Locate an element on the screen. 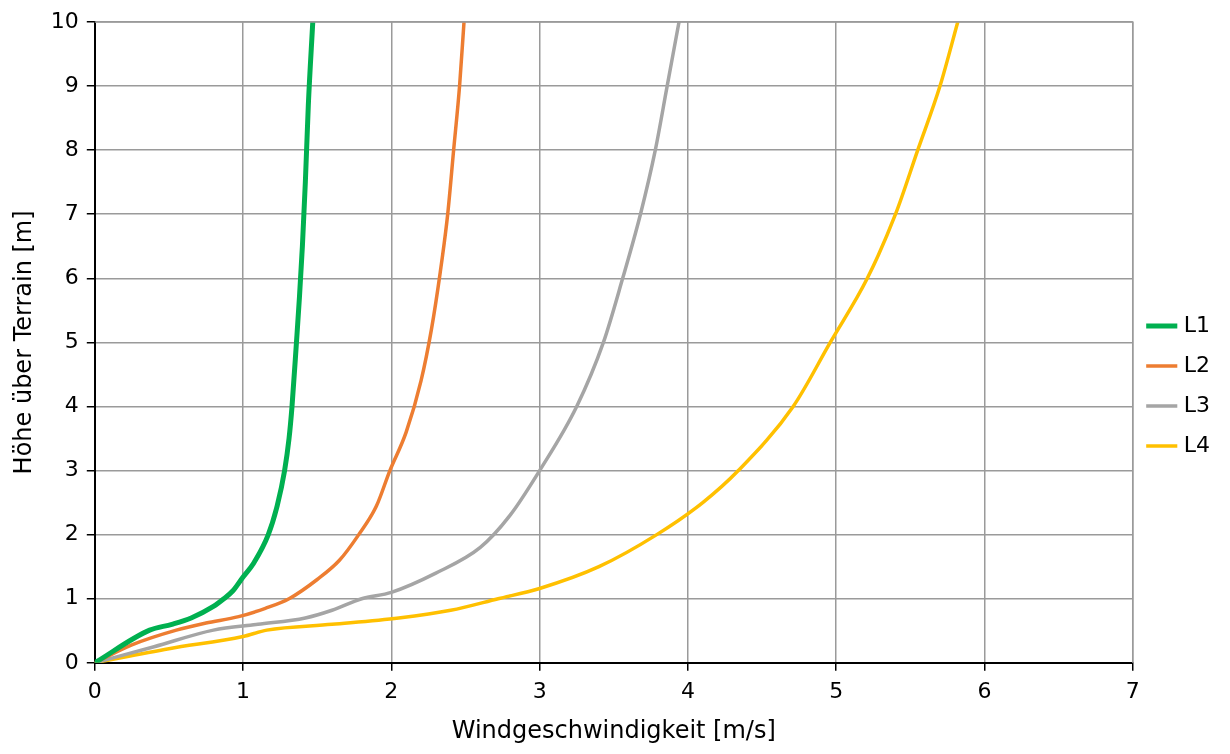 The width and height of the screenshot is (1230, 754). x-tick-label: 2 is located at coordinates (391, 690).